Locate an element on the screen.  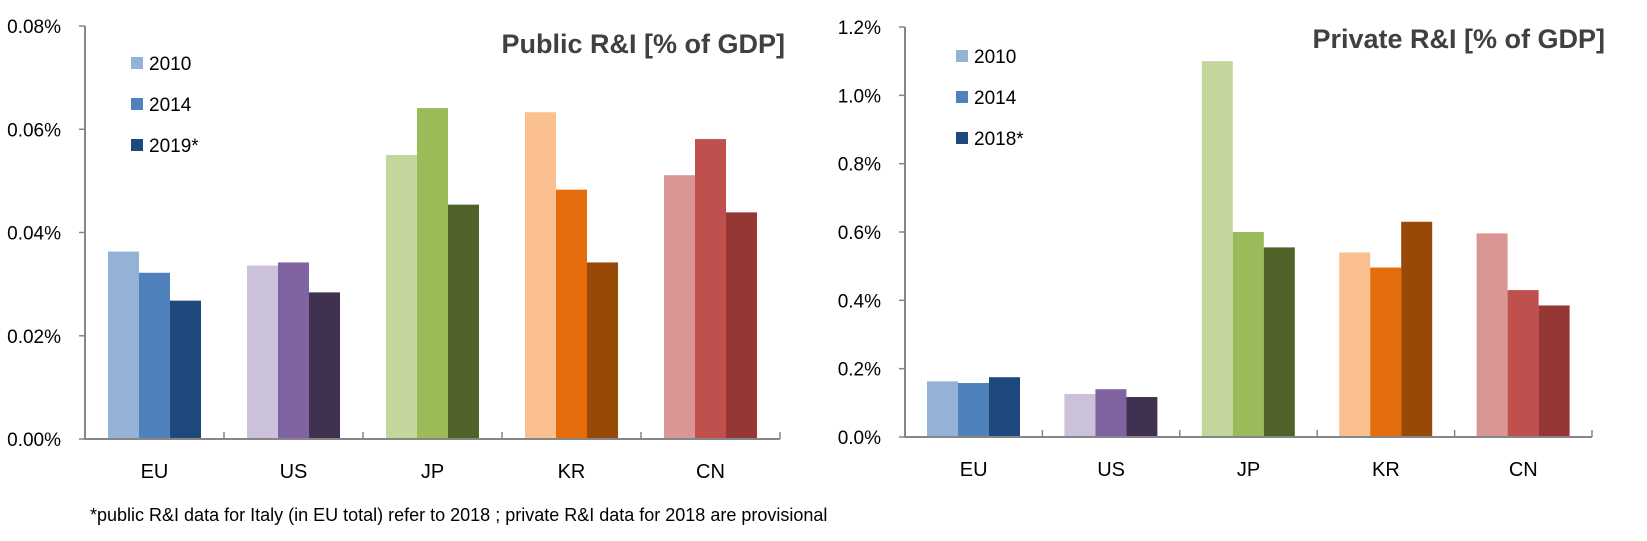
y-tick-label: 0.00% is located at coordinates (34, 440).